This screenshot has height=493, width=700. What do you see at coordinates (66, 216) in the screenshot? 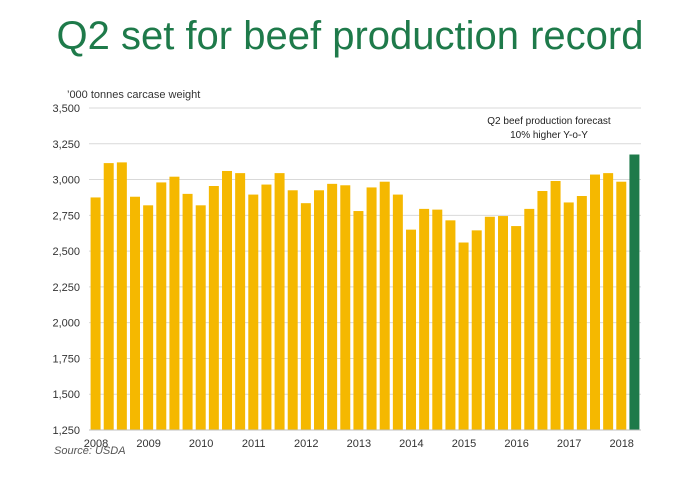
I see `y-tick-label: 2,750` at bounding box center [66, 216].